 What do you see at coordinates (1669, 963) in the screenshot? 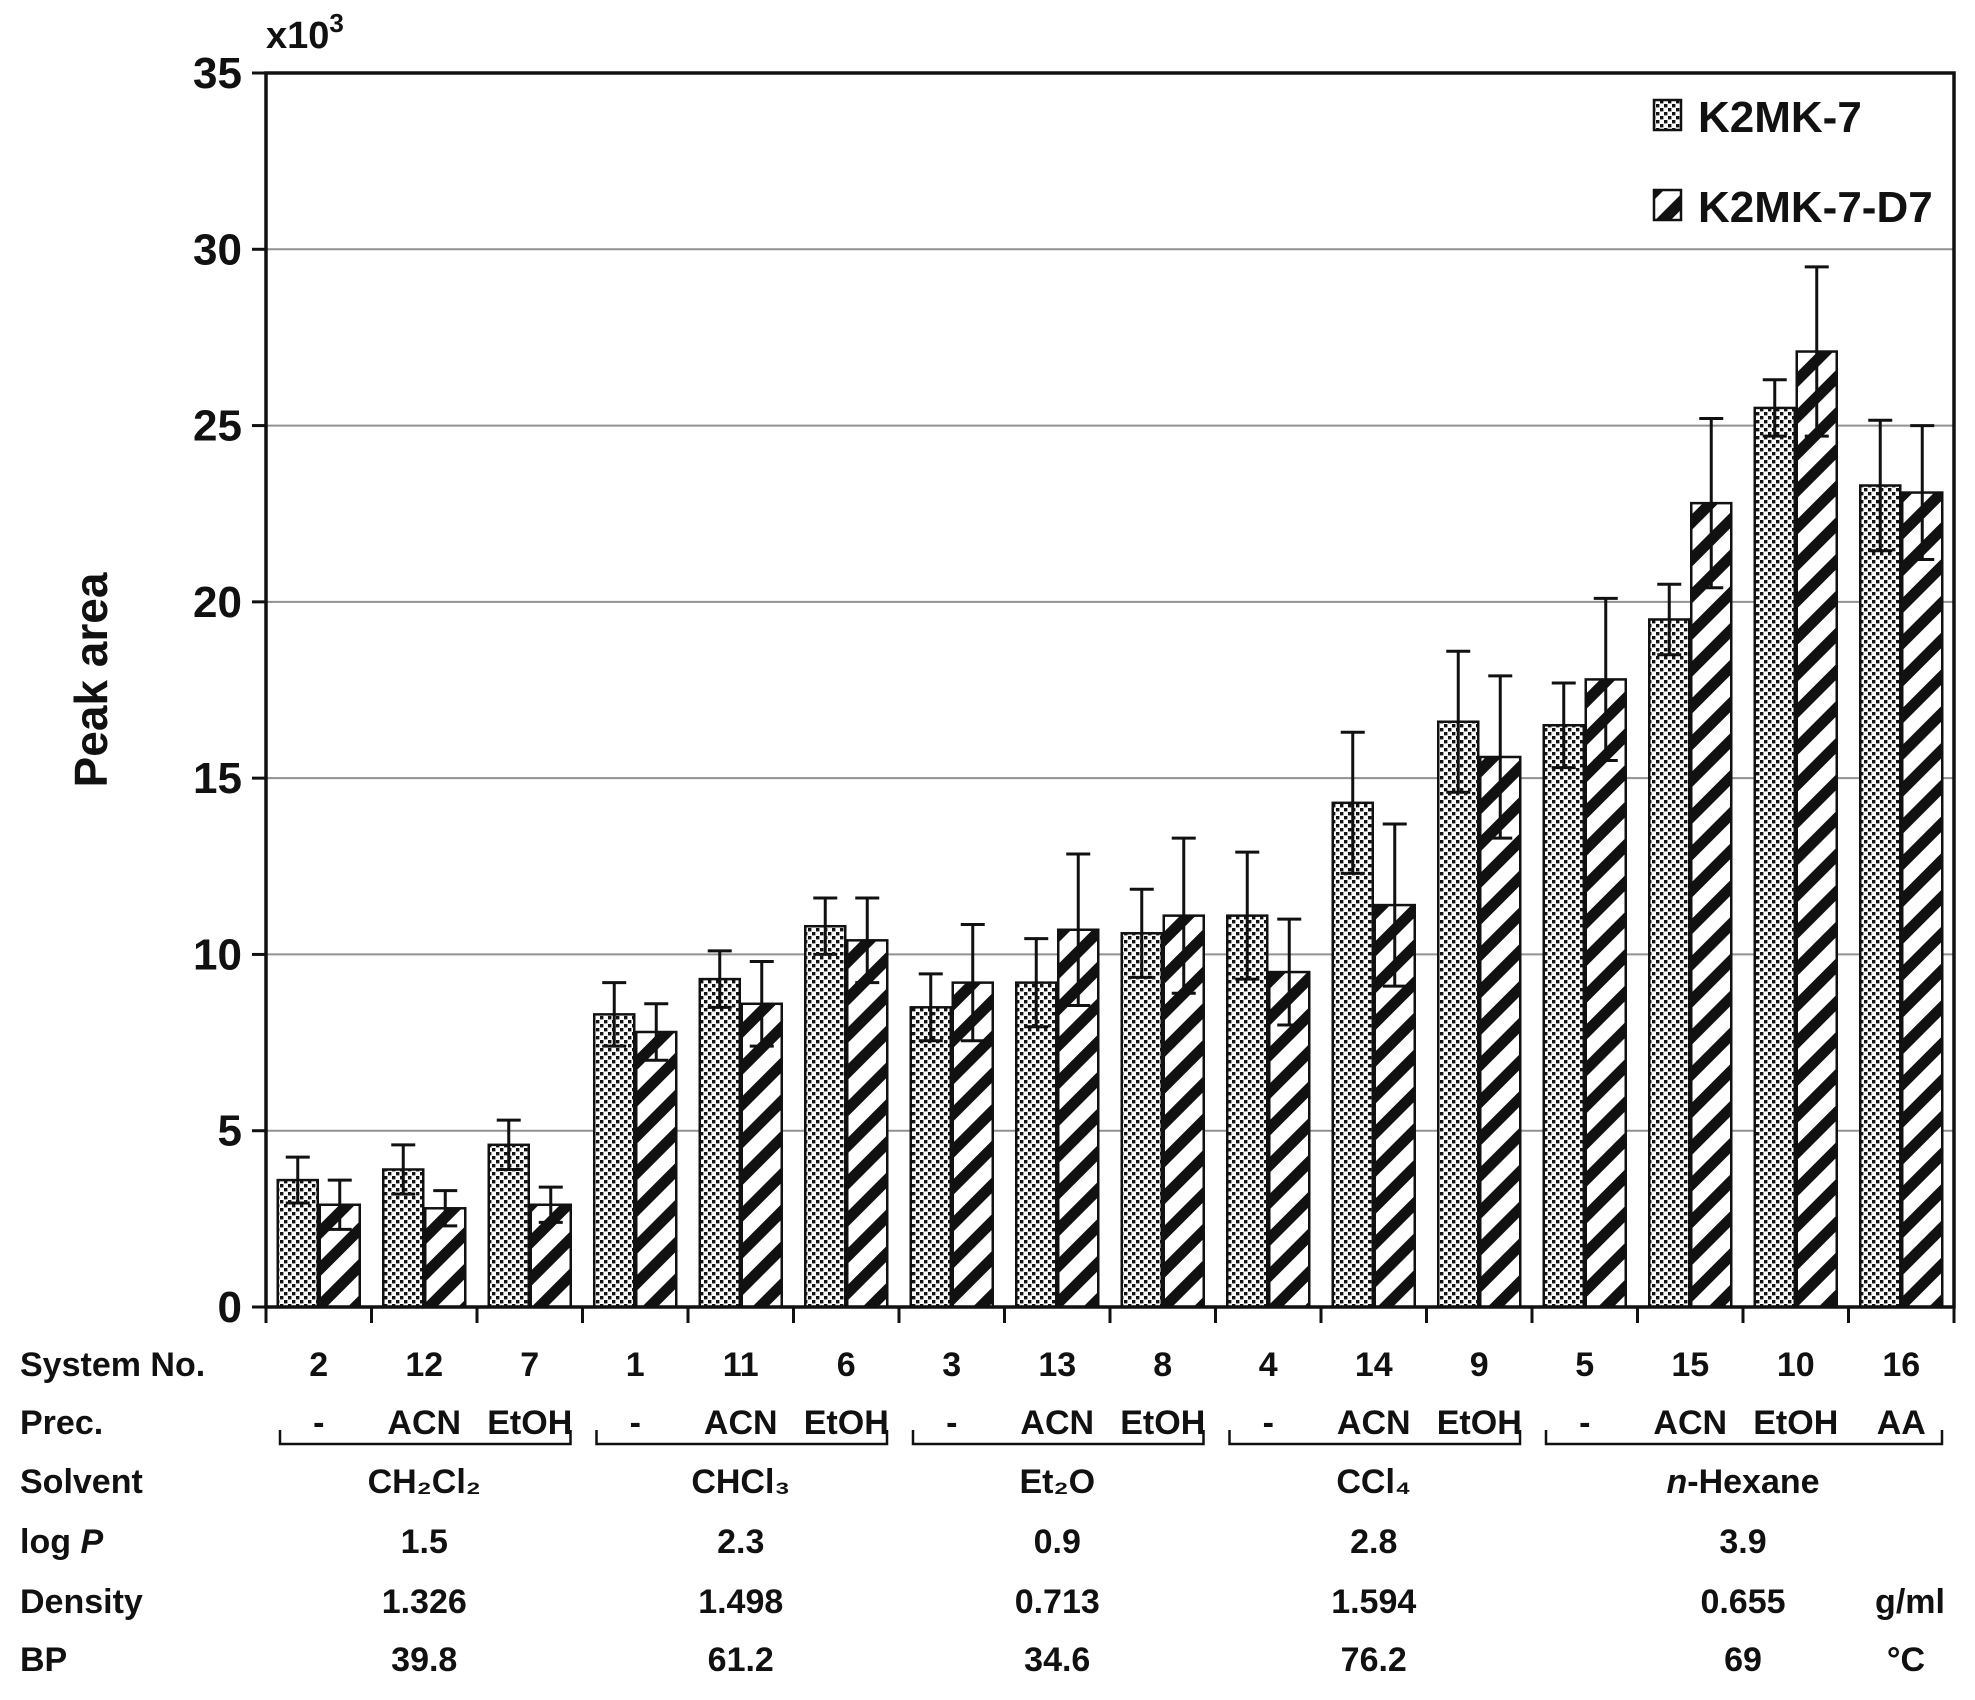
I see `bar-k2mk7-sys15` at bounding box center [1669, 963].